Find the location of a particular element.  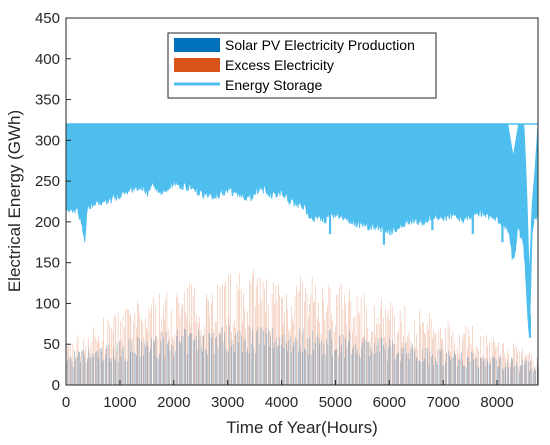

y-tick-label: 450 is located at coordinates (47, 18).